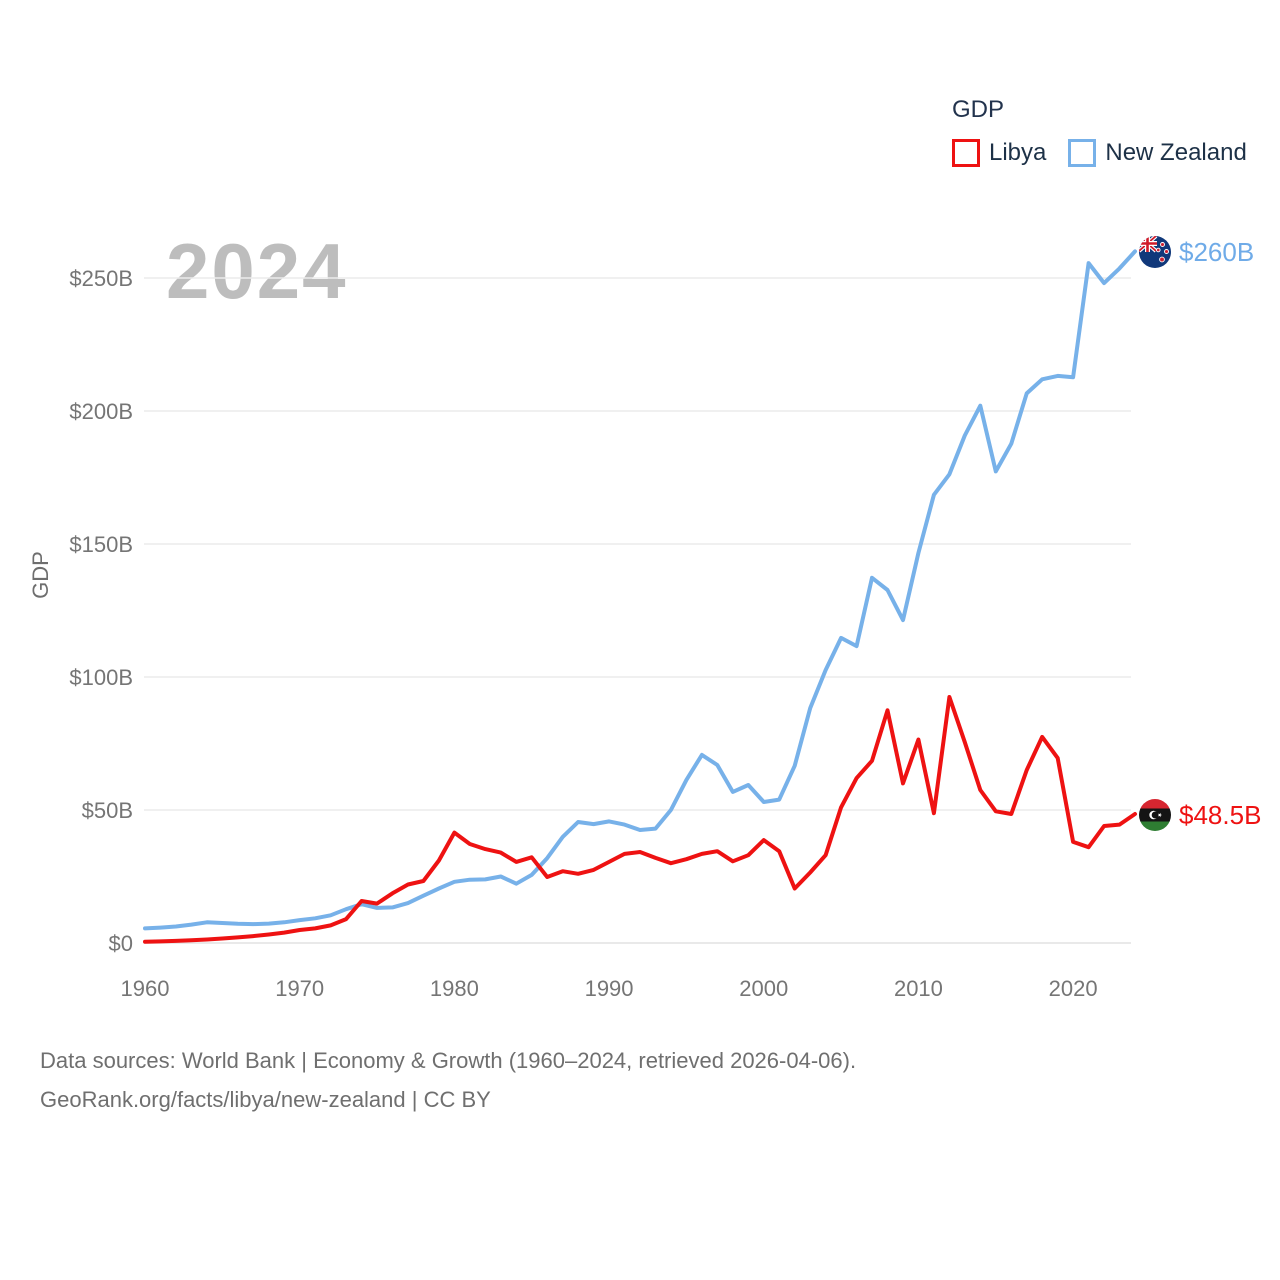 This screenshot has width=1280, height=1280. I want to click on legend-title: GDP, so click(978, 109).